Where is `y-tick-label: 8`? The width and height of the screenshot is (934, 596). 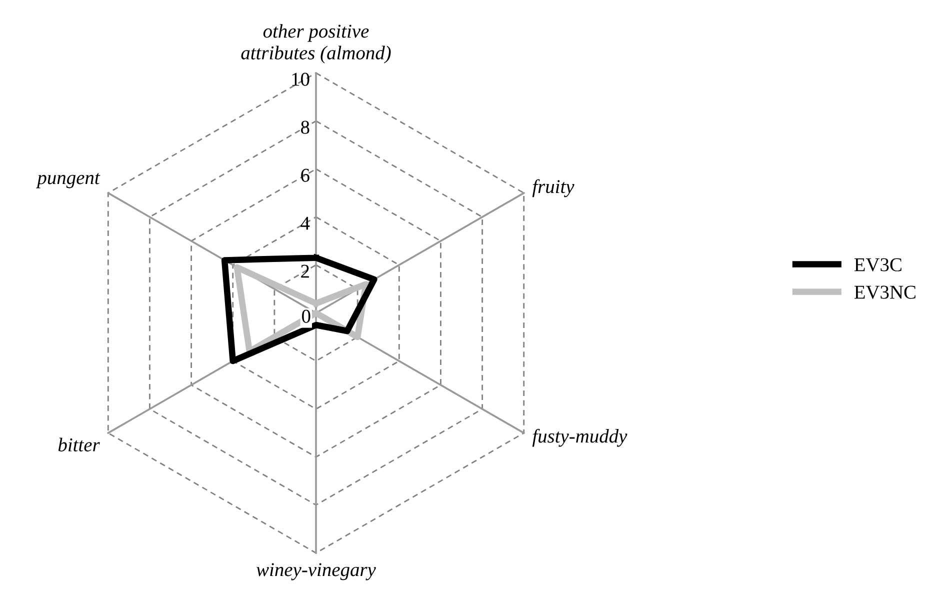
y-tick-label: 8 is located at coordinates (305, 127).